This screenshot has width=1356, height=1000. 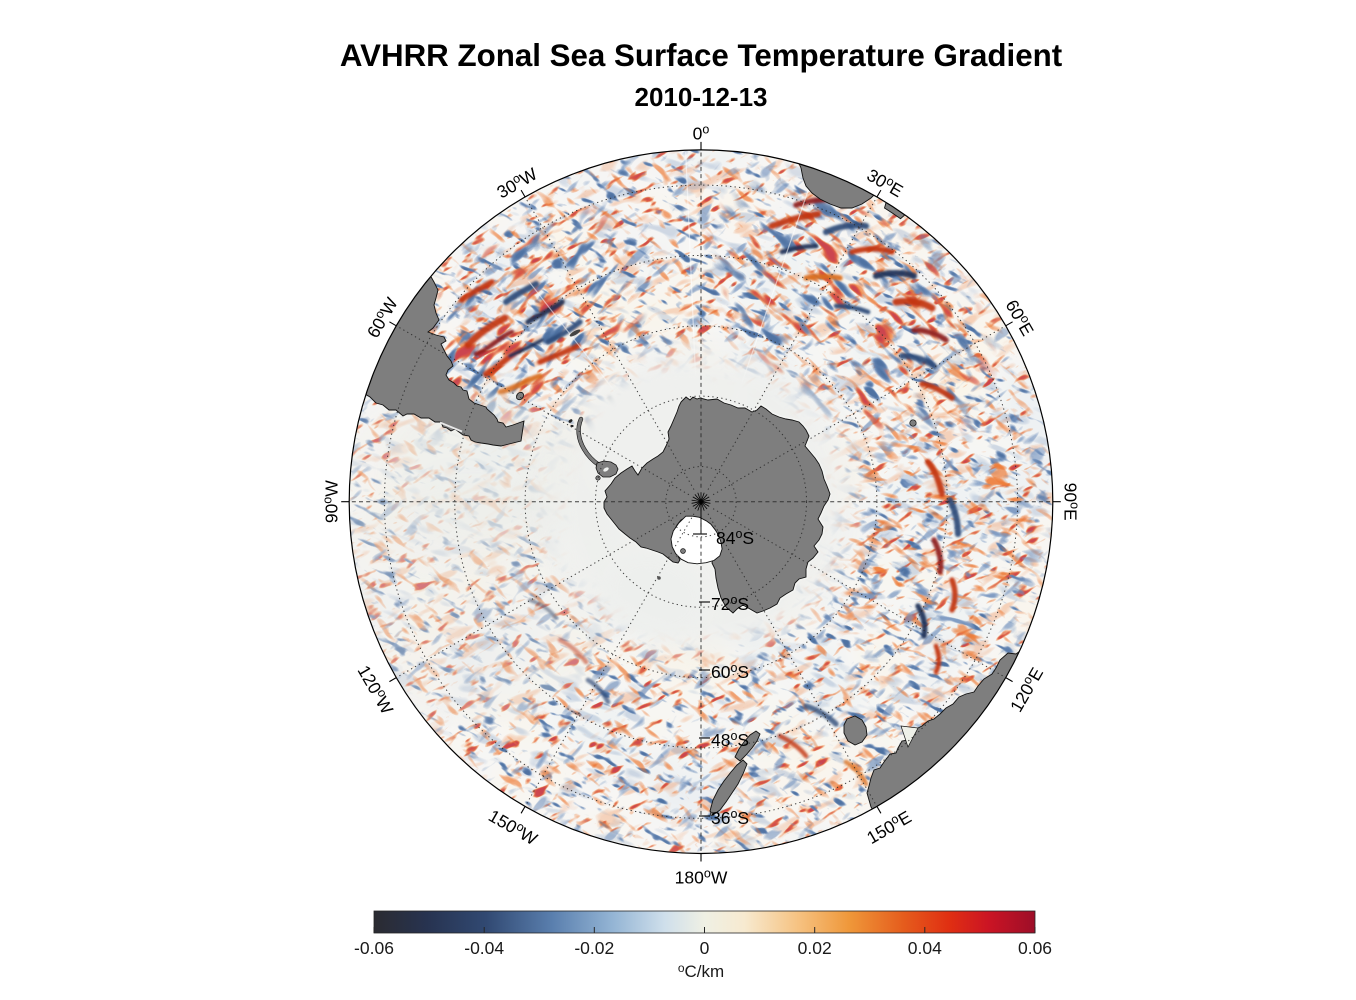 What do you see at coordinates (1035, 948) in the screenshot?
I see `svg-text: 0.06` at bounding box center [1035, 948].